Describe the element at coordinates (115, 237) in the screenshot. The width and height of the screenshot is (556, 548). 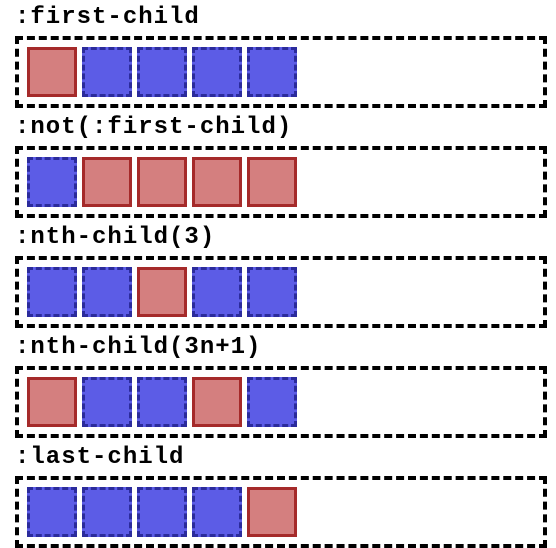
I see `selector-label: :nth-child(3)` at that location.